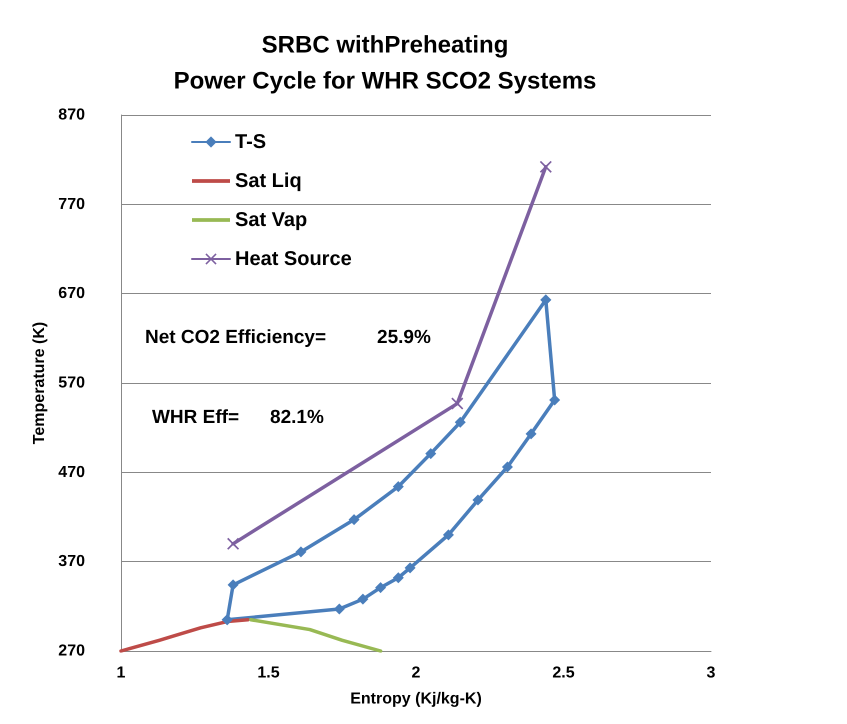 This screenshot has height=724, width=847. Describe the element at coordinates (404, 337) in the screenshot. I see `annotation: 25.9%` at that location.